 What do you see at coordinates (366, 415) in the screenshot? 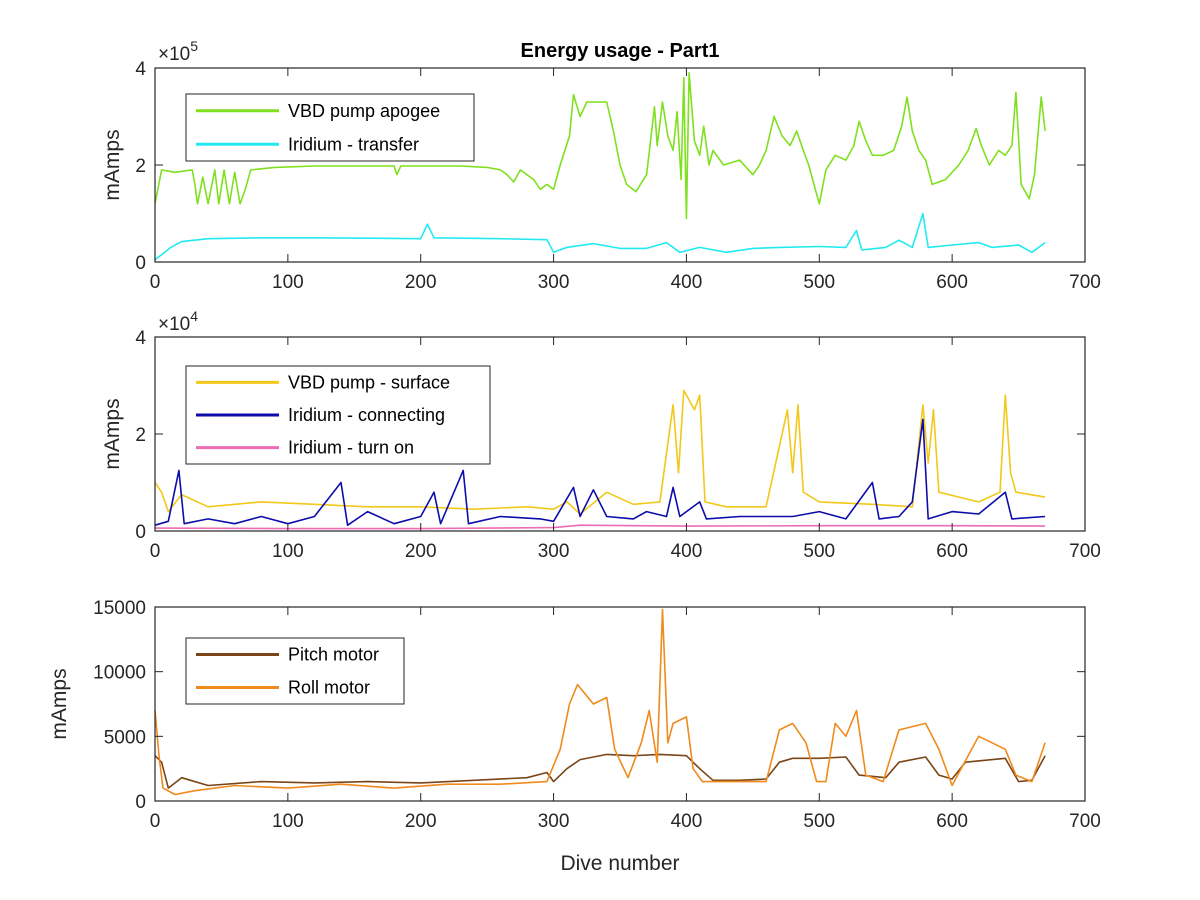
I see `legend-label-iridium-connecting: Iridium - connecting` at bounding box center [366, 415].